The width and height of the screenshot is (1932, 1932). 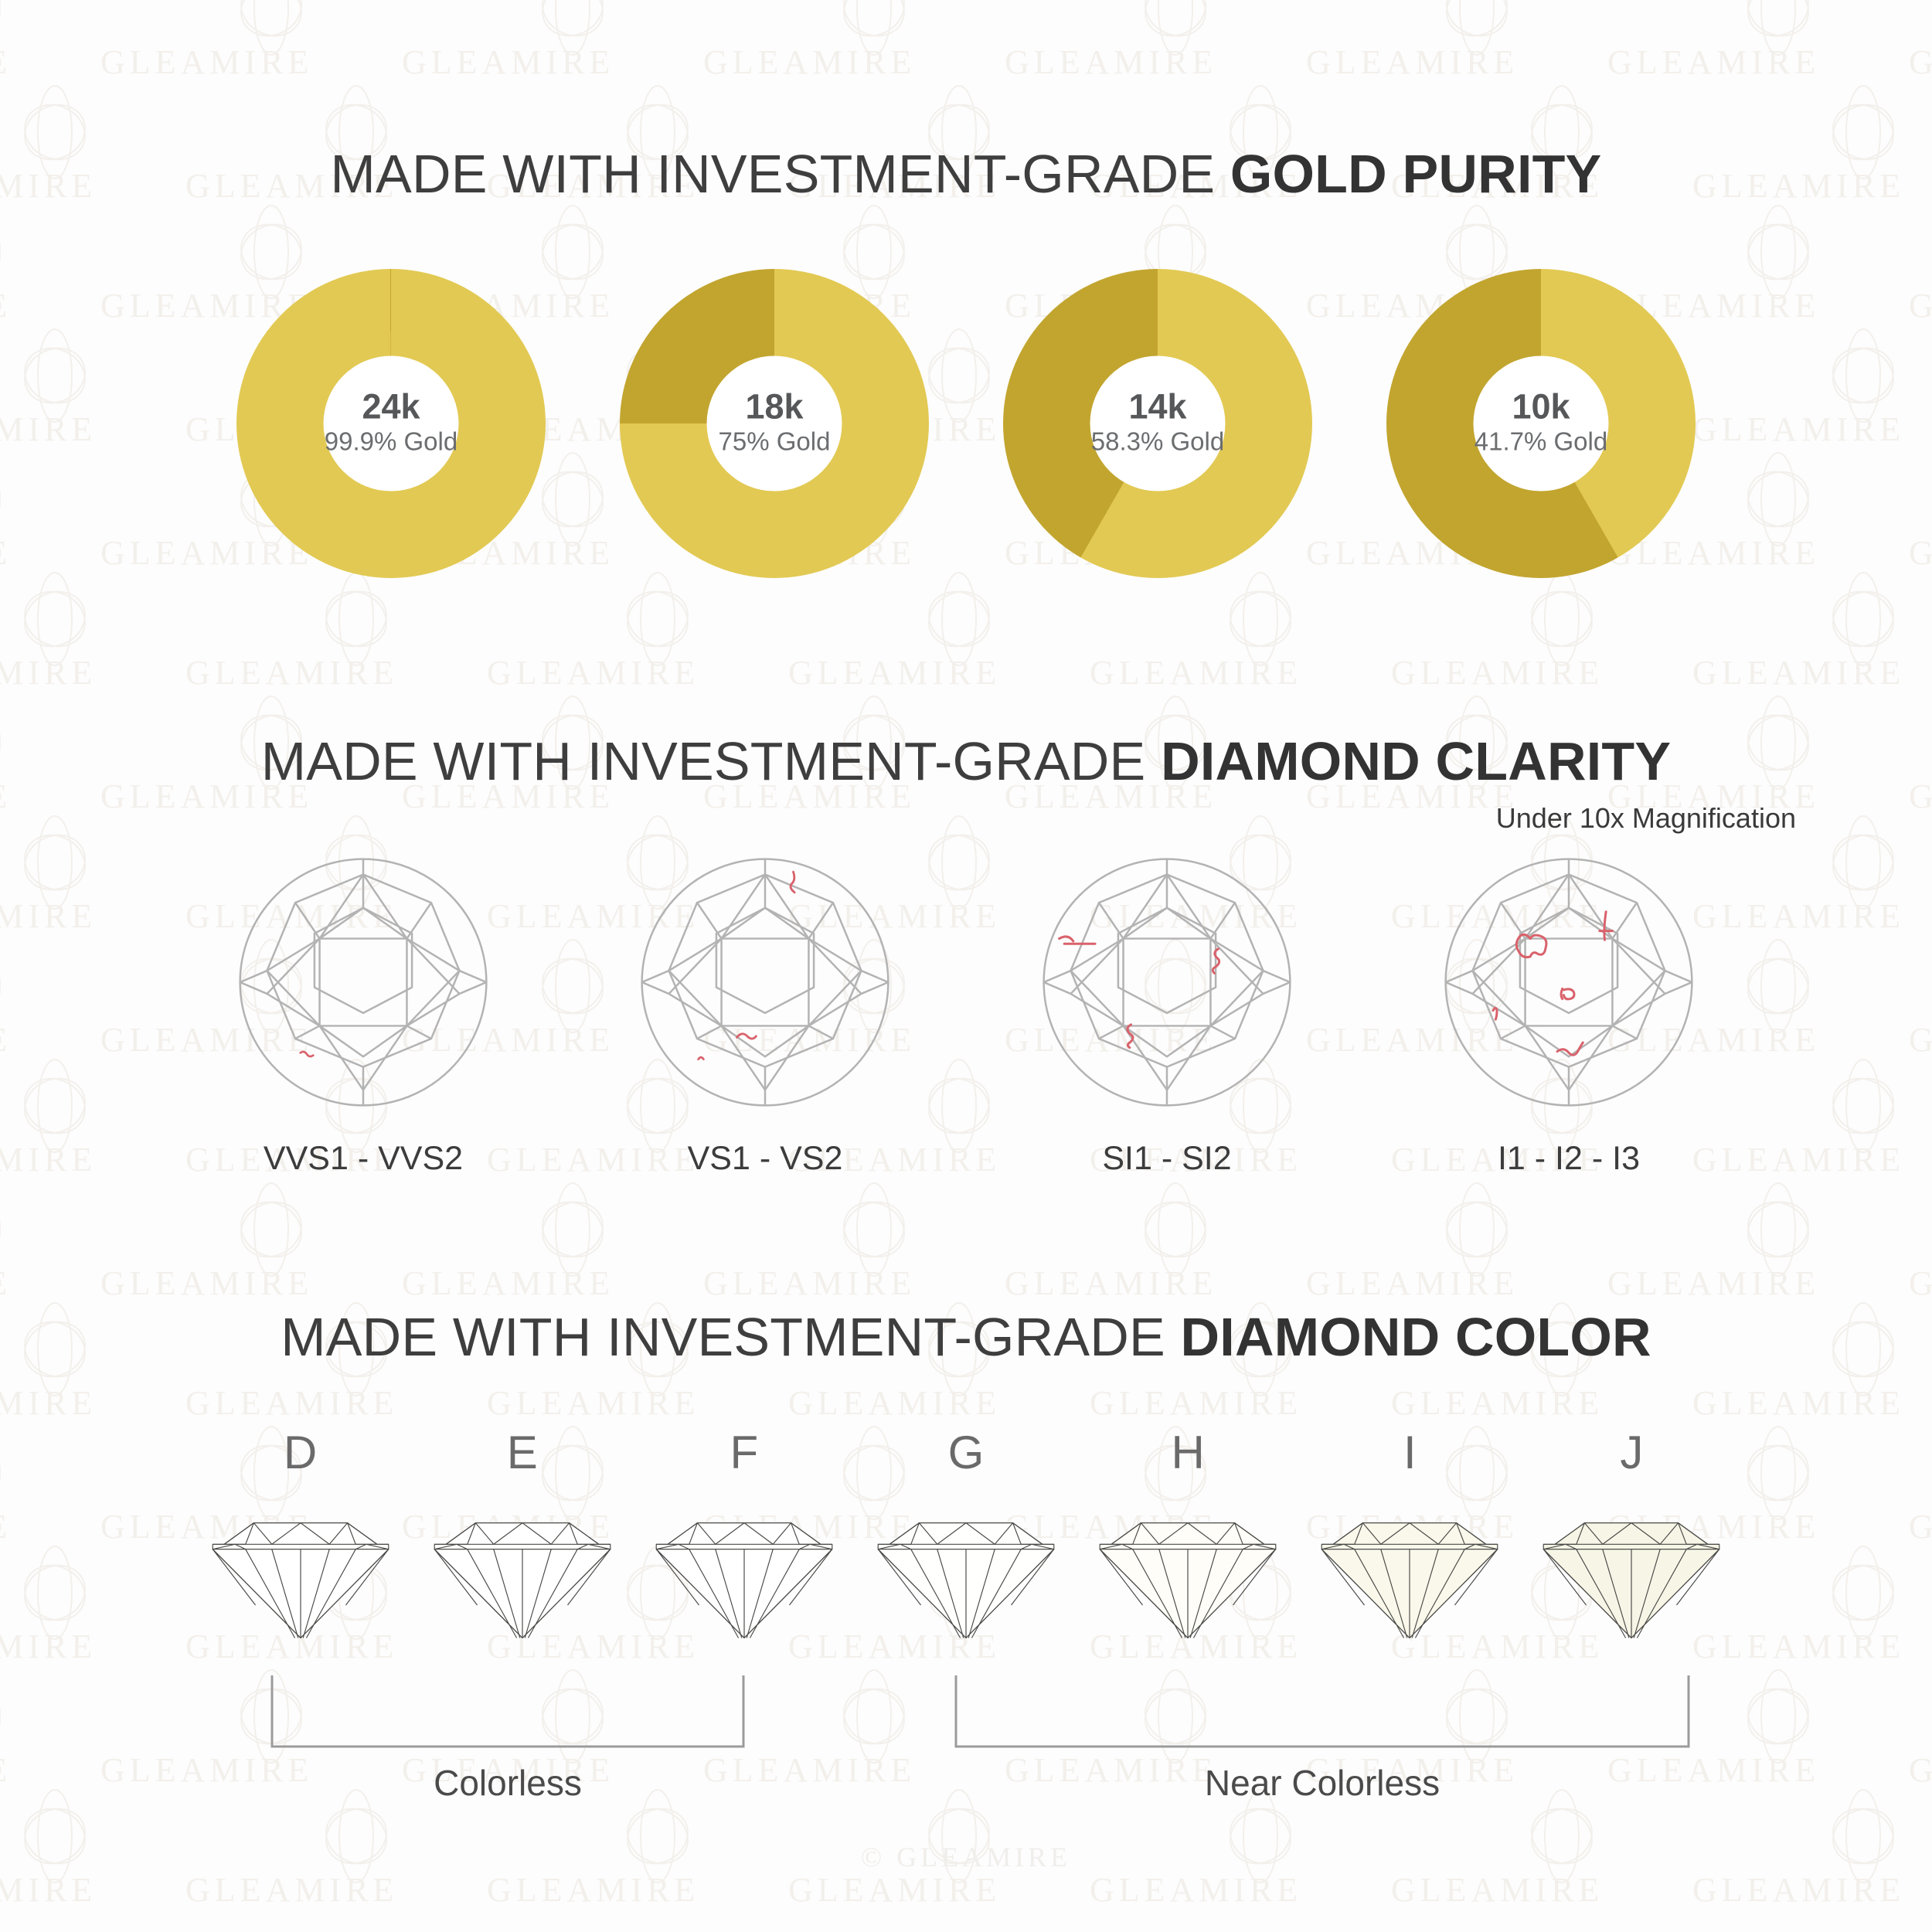 What do you see at coordinates (364, 1158) in the screenshot?
I see `clarity-label-vvs: VVS1 - VVS2` at bounding box center [364, 1158].